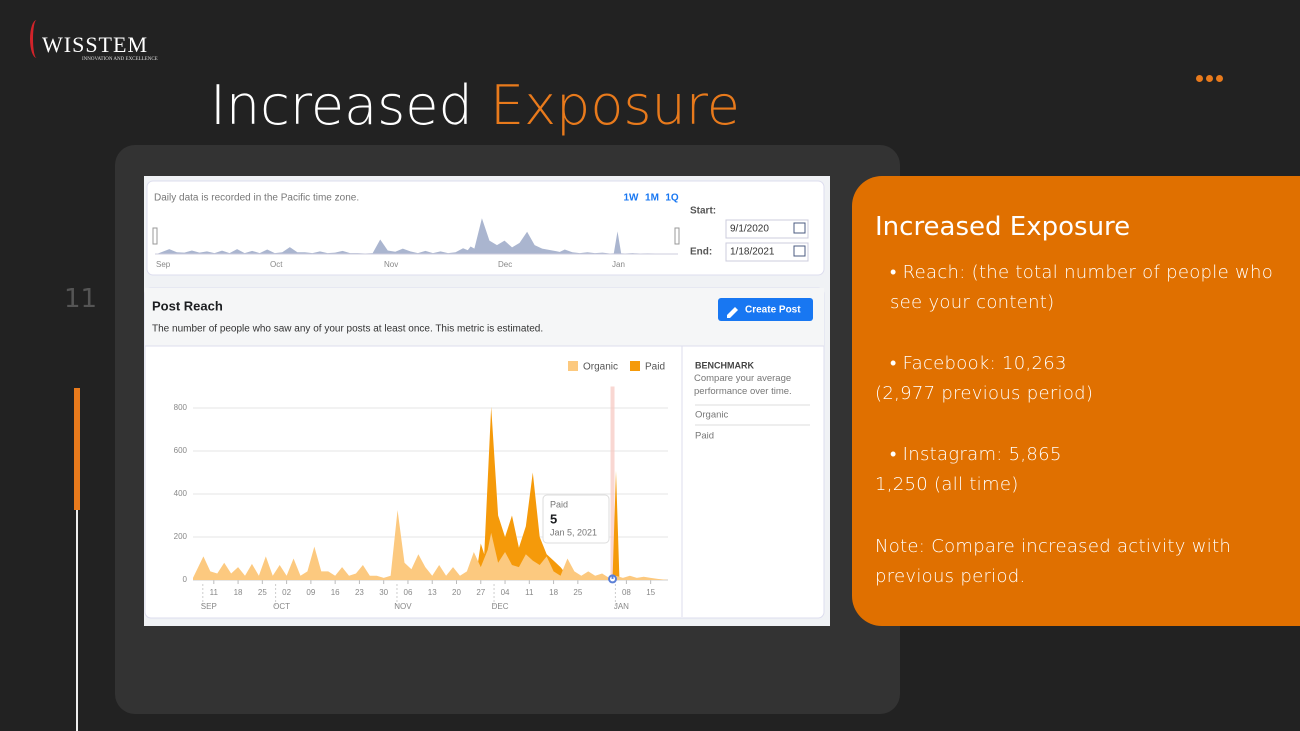  What do you see at coordinates (181, 493) in the screenshot?
I see `y-tick-label: 400` at bounding box center [181, 493].